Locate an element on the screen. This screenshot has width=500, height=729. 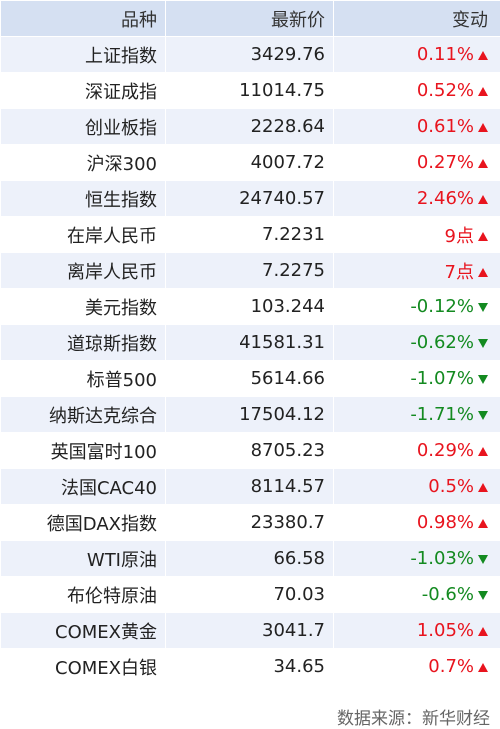
change-cell: 0.61% is located at coordinates (417, 127).